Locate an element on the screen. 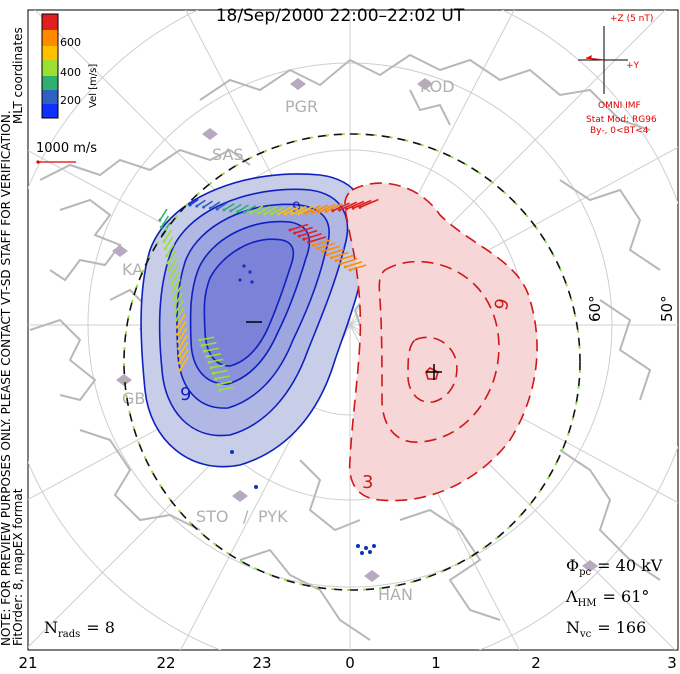 The width and height of the screenshot is (680, 674). station-label: HAN is located at coordinates (395, 594).